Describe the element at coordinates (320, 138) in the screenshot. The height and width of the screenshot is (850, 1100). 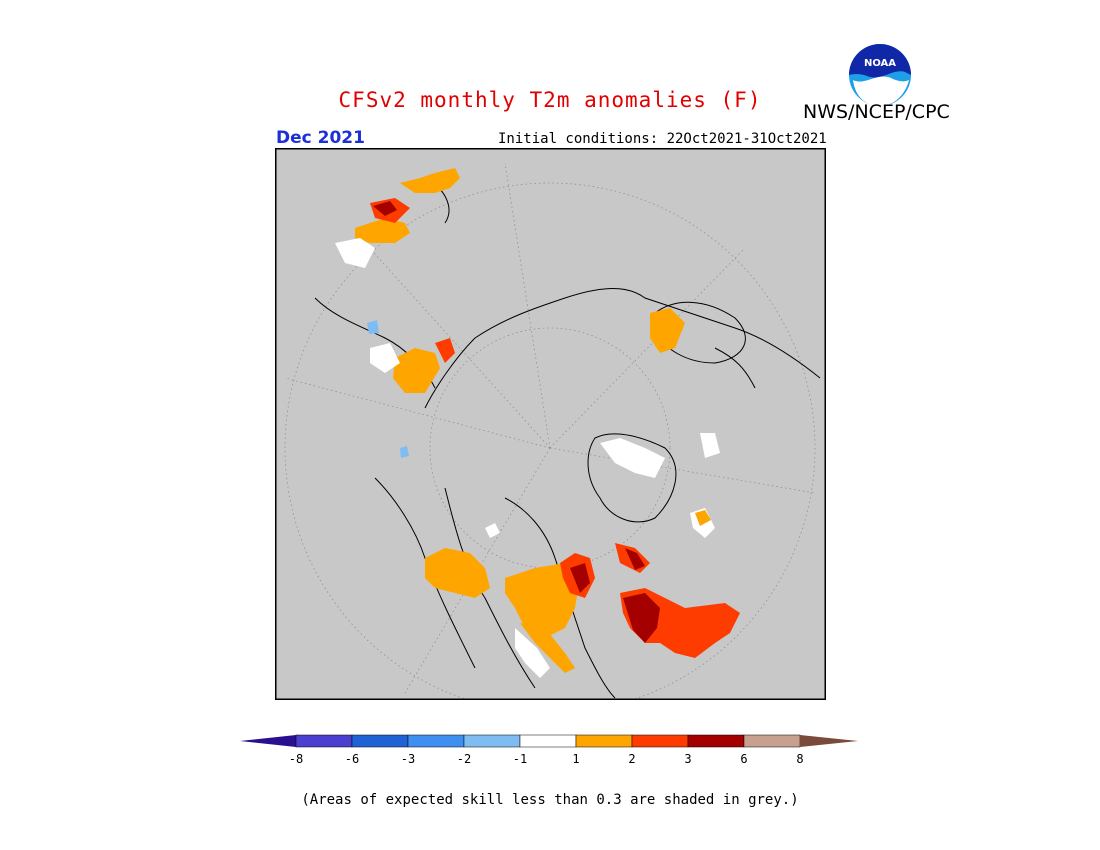
I see `target-month: Dec 2021` at that location.